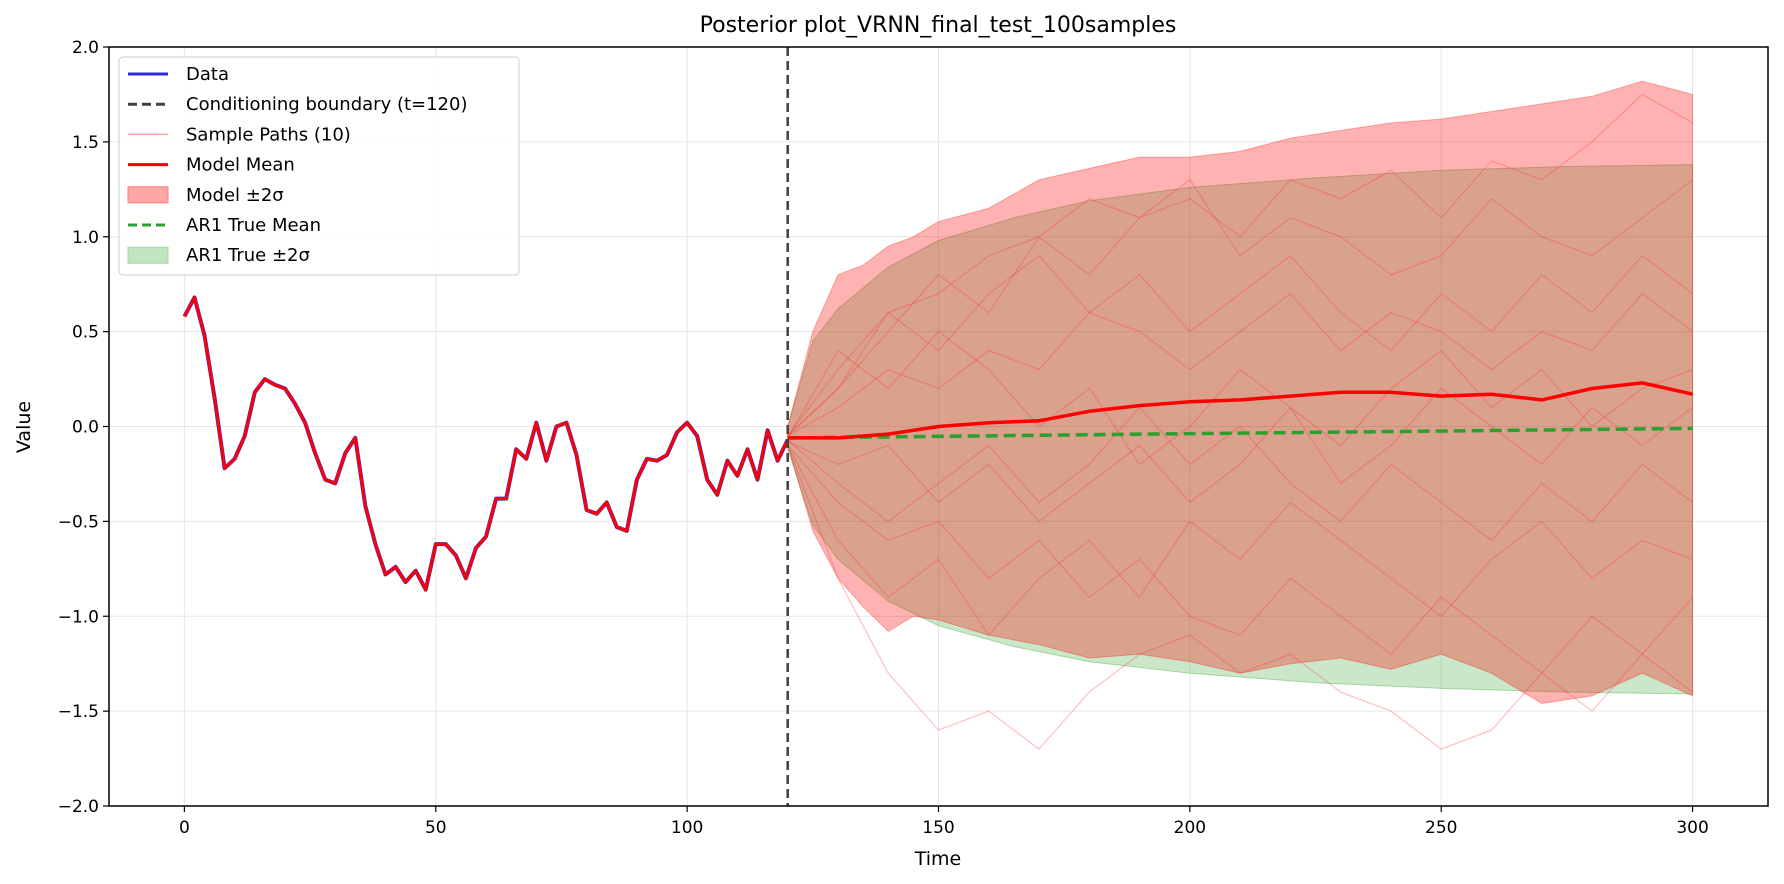 The width and height of the screenshot is (1784, 884). What do you see at coordinates (253, 225) in the screenshot?
I see `legend-label: AR1 True Mean` at bounding box center [253, 225].